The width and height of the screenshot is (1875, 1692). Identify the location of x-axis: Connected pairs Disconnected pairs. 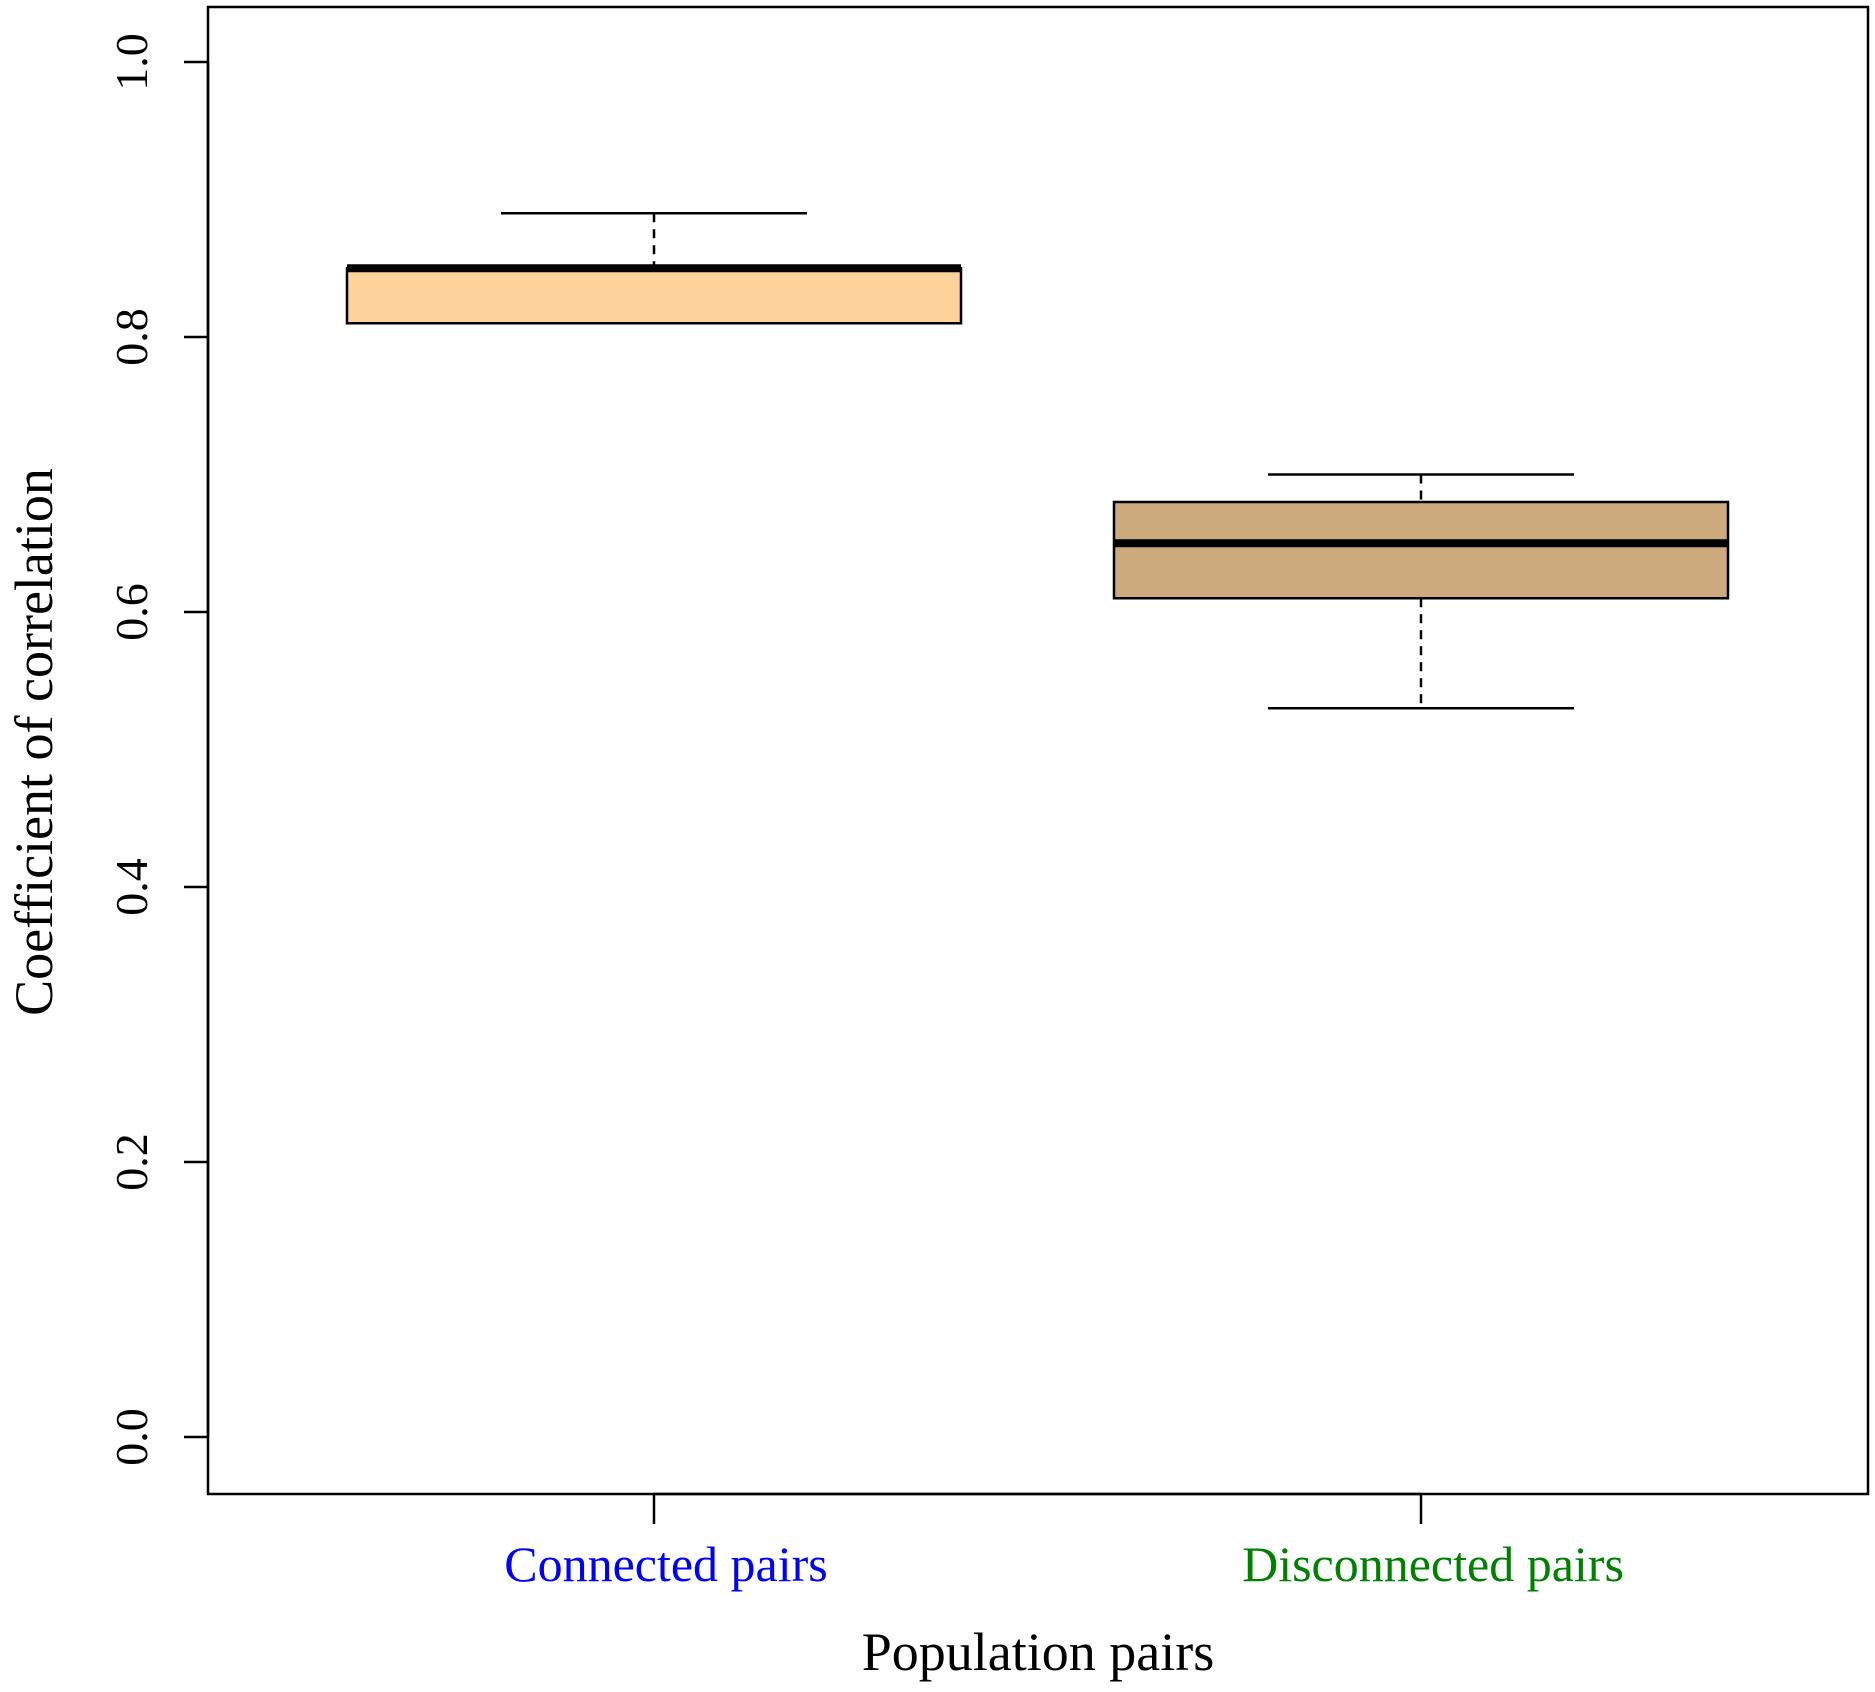
(1064, 1542).